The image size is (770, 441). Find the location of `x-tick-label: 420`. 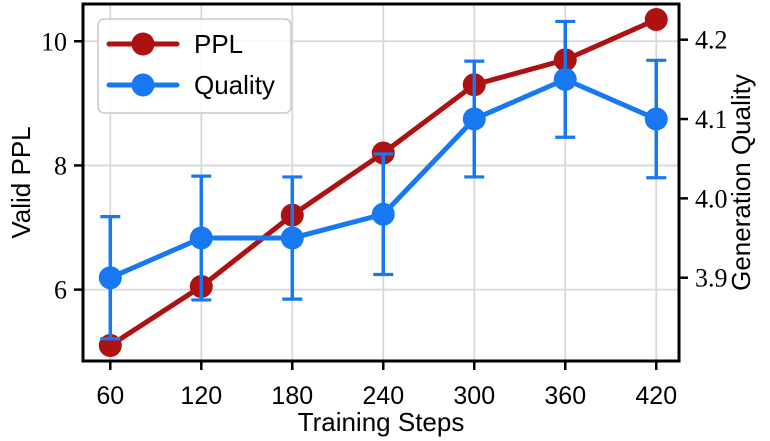

x-tick-label: 420 is located at coordinates (656, 396).